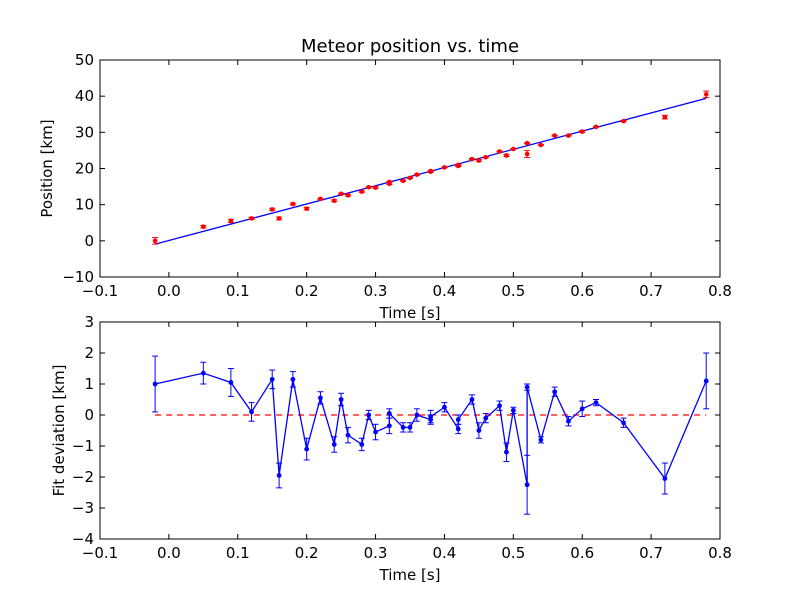  Describe the element at coordinates (83, 477) in the screenshot. I see `deviation-y-tick-label: −2` at that location.